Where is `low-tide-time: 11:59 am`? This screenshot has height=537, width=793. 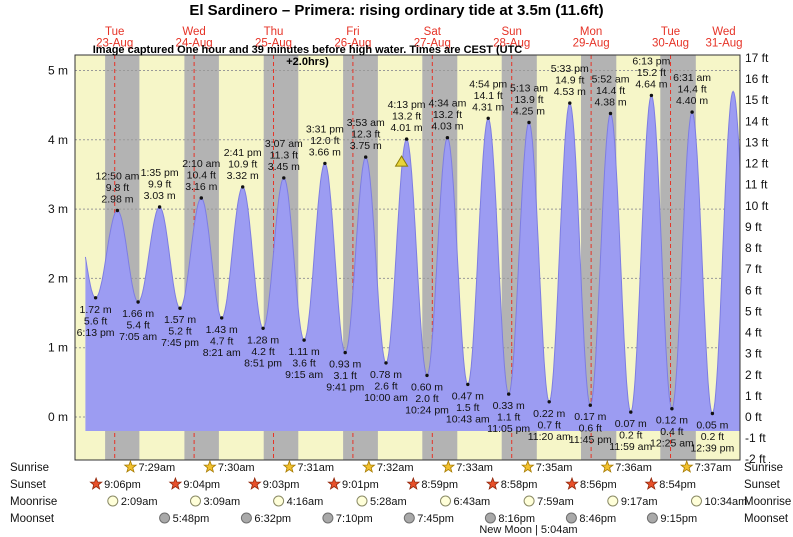
low-tide-time: 11:59 am is located at coordinates (630, 447).